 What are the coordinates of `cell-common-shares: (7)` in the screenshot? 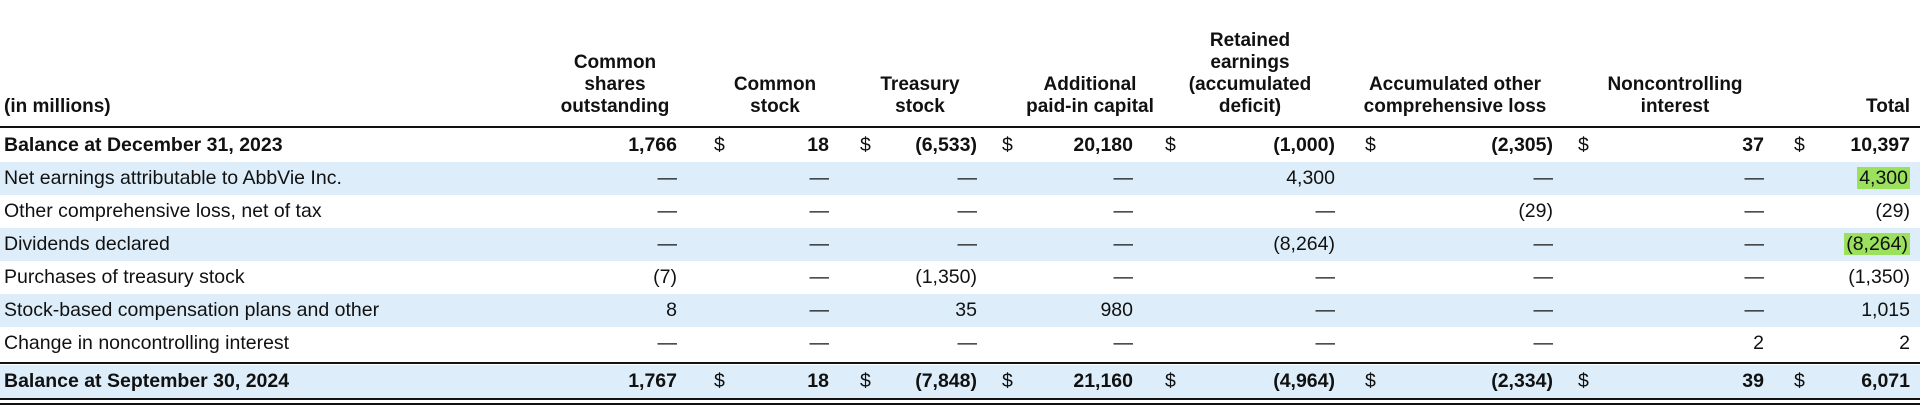 It's located at (665, 277).